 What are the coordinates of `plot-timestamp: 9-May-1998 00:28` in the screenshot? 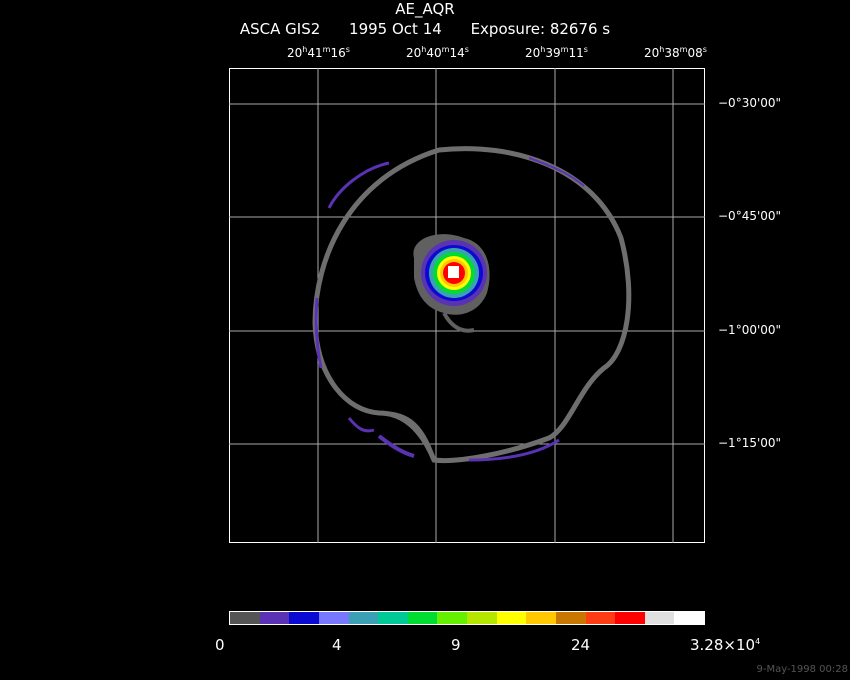 It's located at (802, 669).